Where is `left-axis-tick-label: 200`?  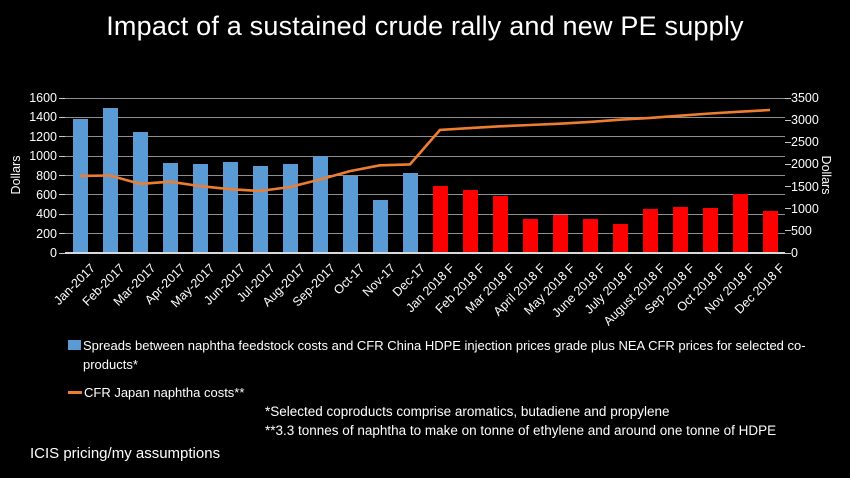
left-axis-tick-label: 200 is located at coordinates (46, 233).